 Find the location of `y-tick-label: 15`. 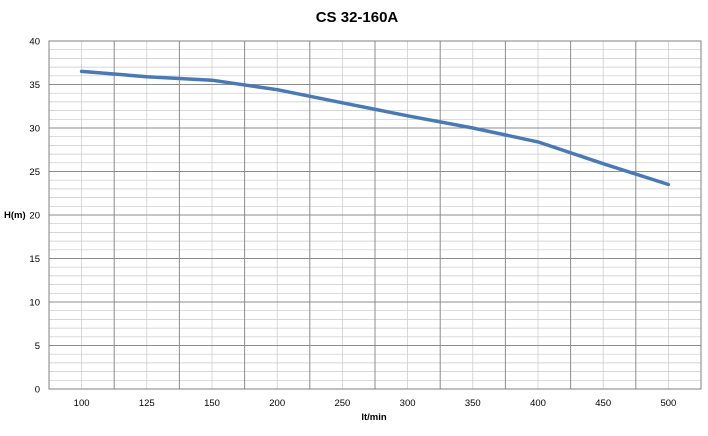

y-tick-label: 15 is located at coordinates (34, 259).